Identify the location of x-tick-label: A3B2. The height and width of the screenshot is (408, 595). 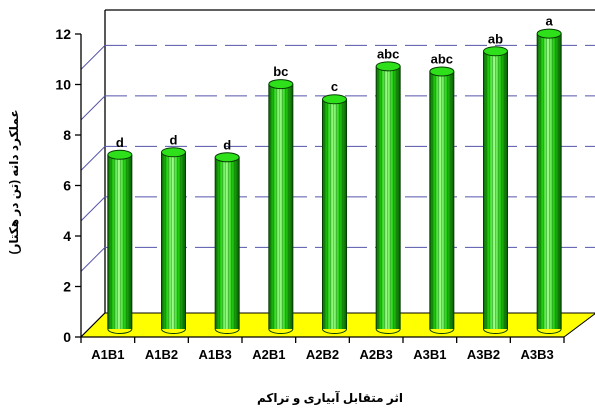
(483, 354).